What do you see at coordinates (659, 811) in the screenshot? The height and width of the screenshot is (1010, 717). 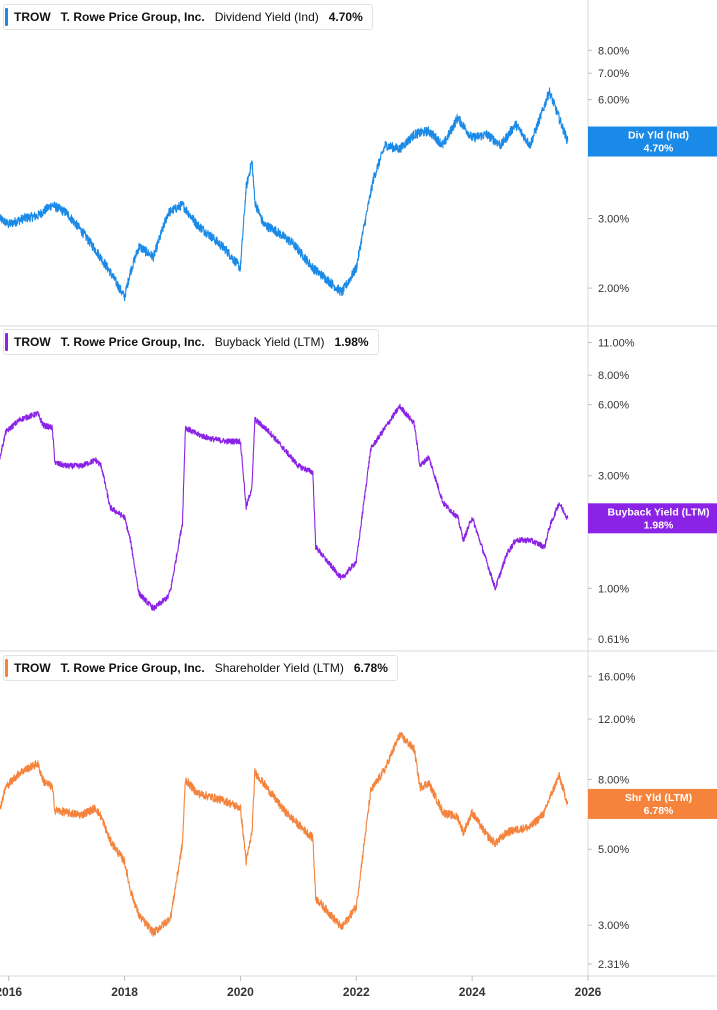 I see `value-badge-value: 6.78%` at bounding box center [659, 811].